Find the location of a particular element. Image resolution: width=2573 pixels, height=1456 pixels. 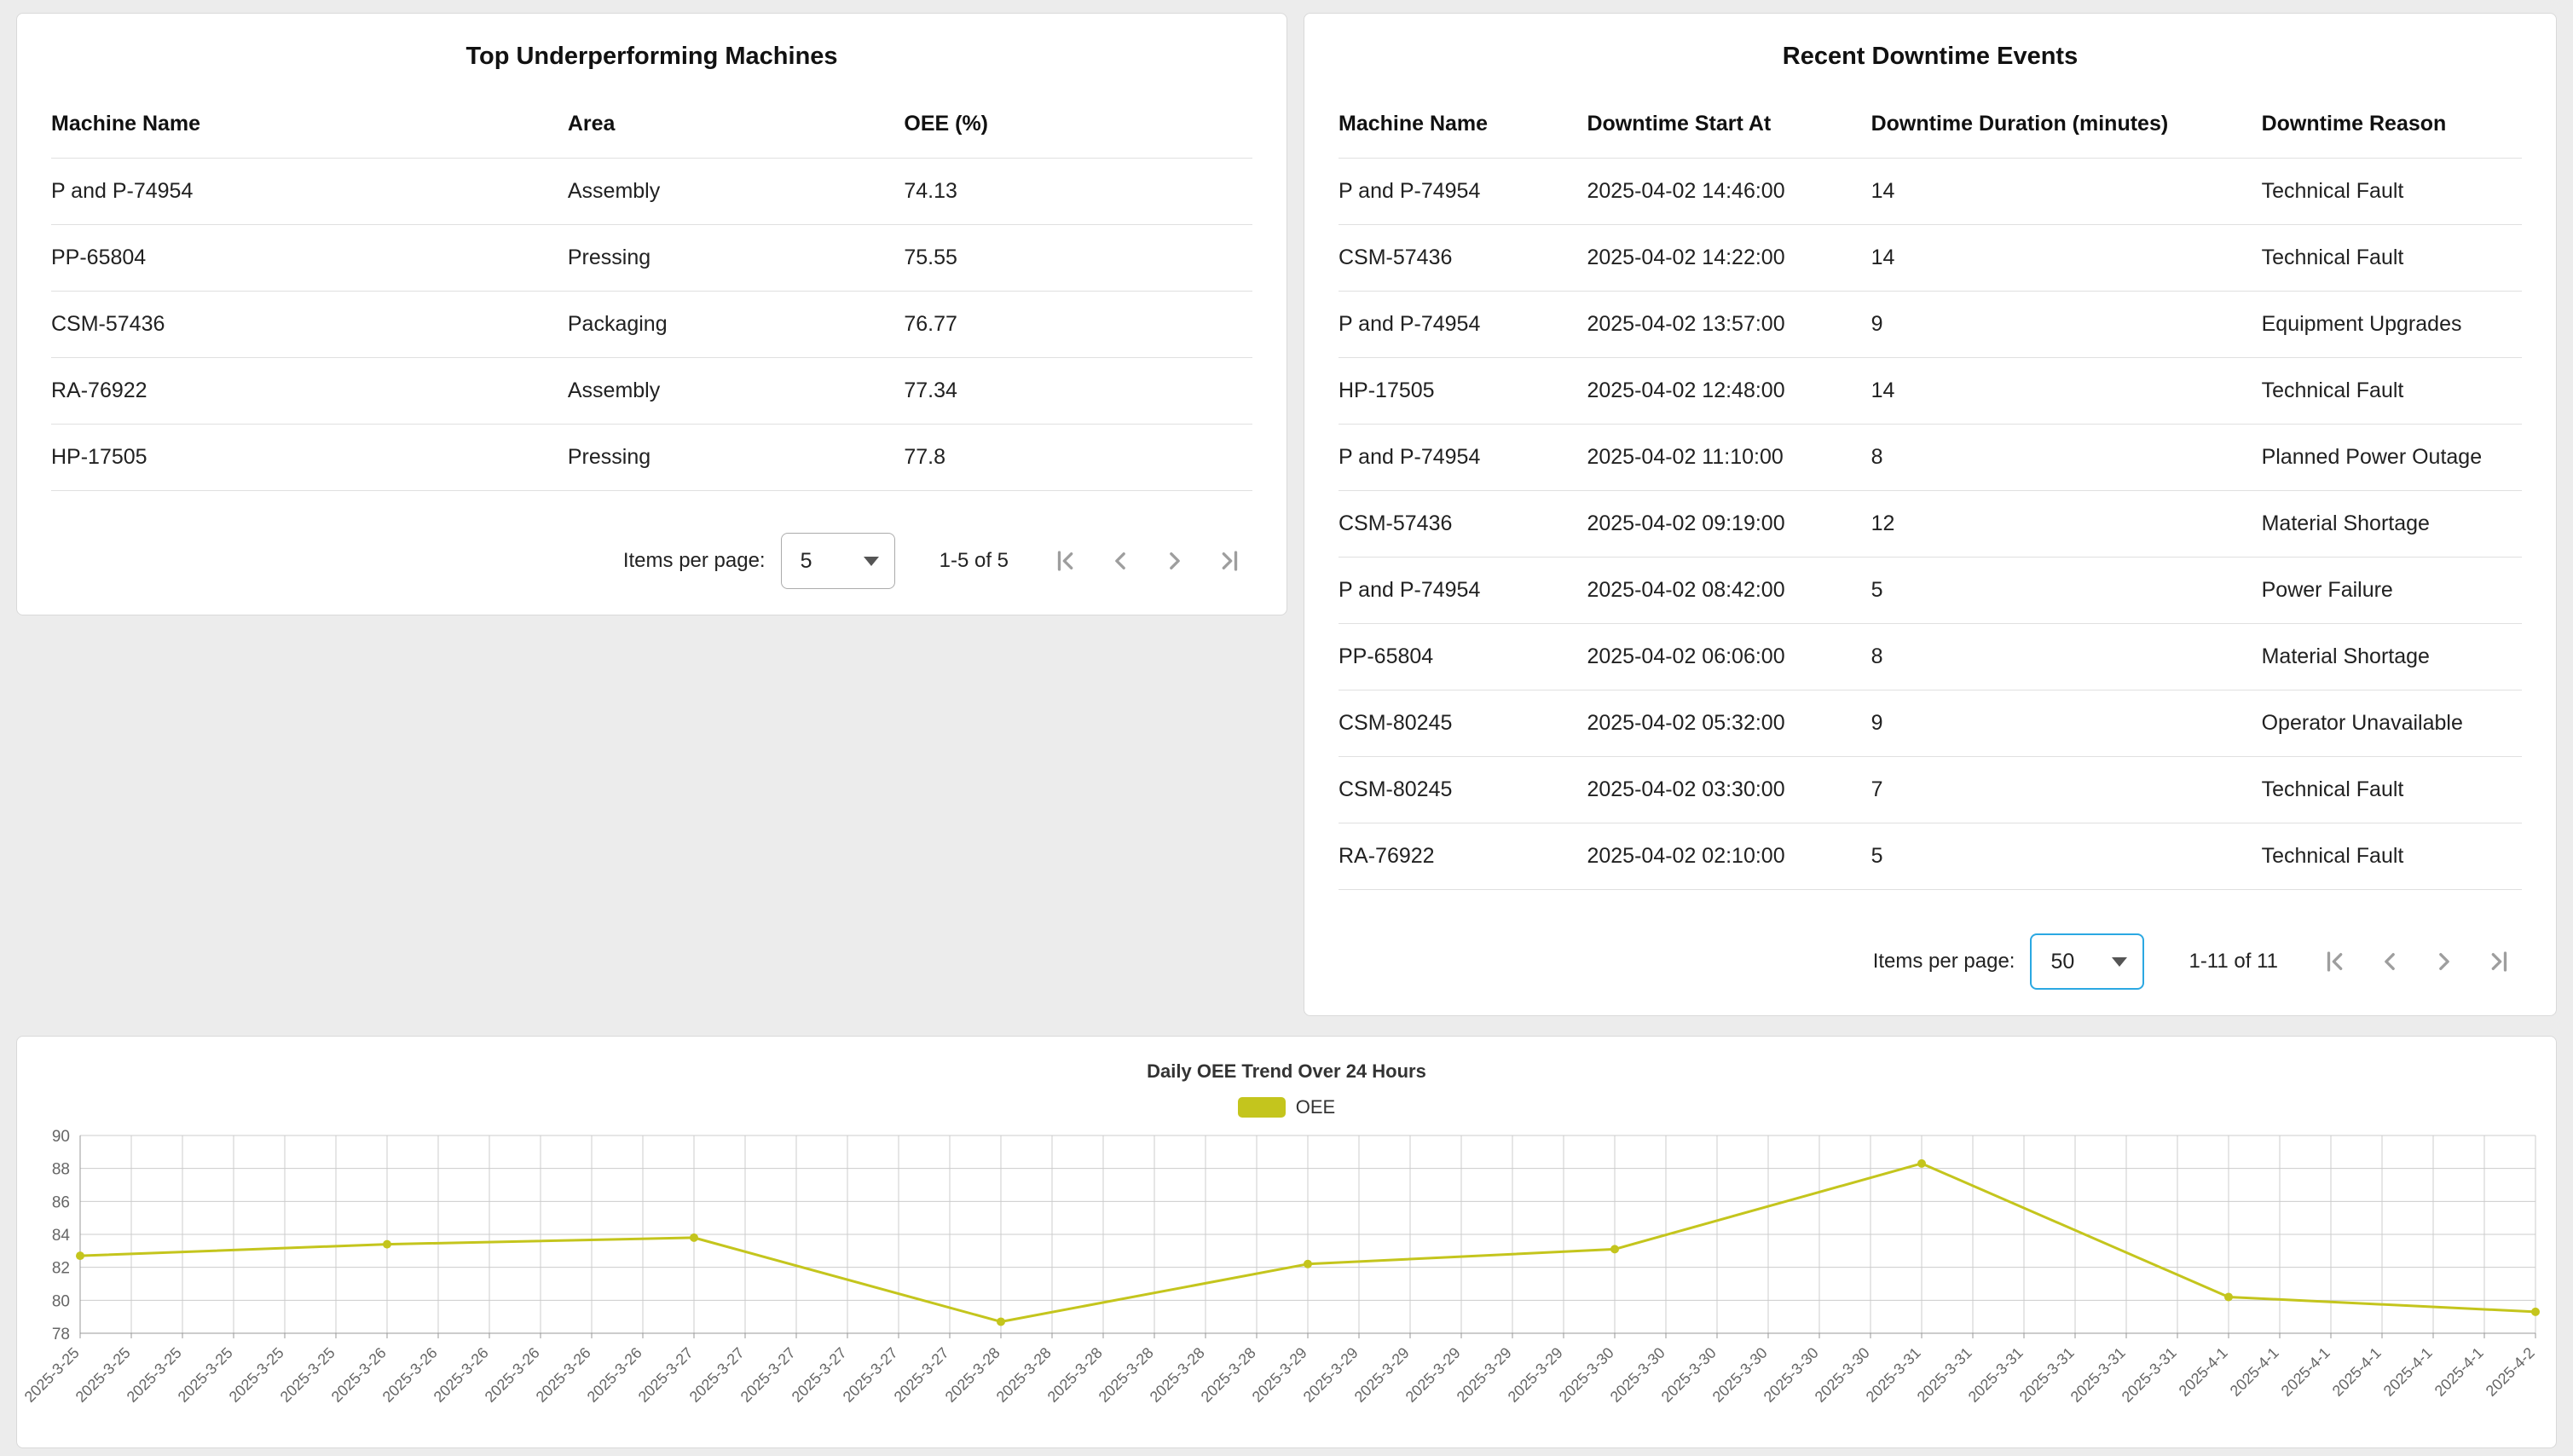

table-cell: Material Shortage is located at coordinates (2391, 524).